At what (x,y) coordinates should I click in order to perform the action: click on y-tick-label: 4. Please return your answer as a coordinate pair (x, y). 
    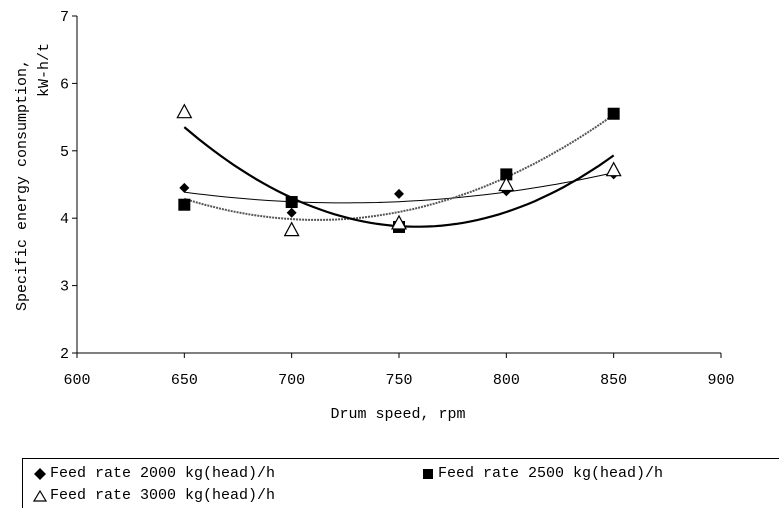
    Looking at the image, I should click on (64, 219).